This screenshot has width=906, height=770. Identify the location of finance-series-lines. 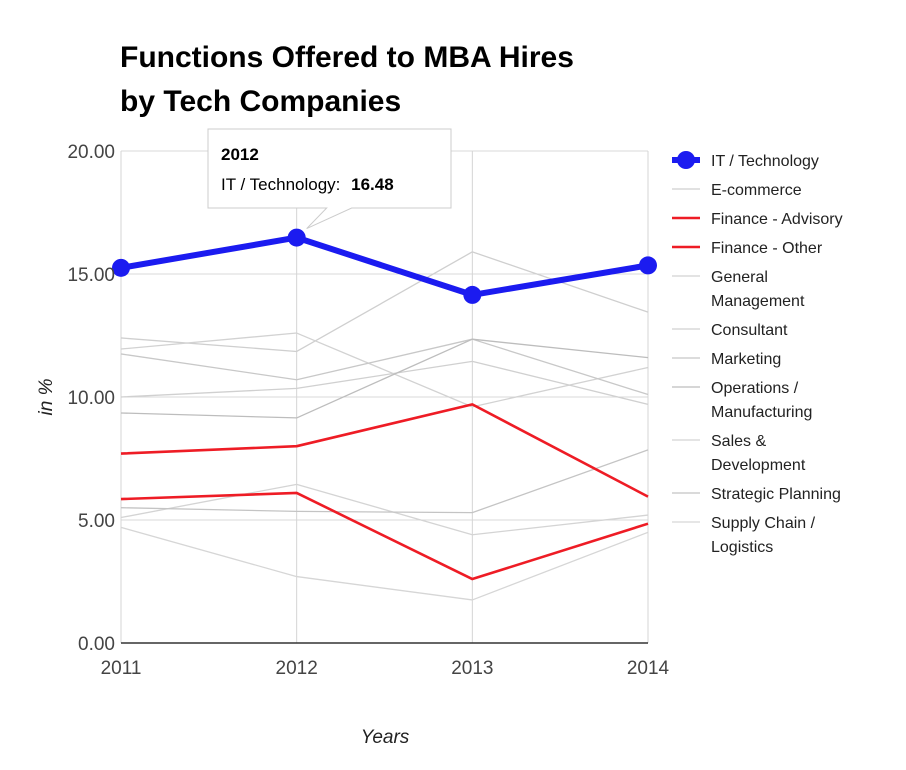
(384, 492).